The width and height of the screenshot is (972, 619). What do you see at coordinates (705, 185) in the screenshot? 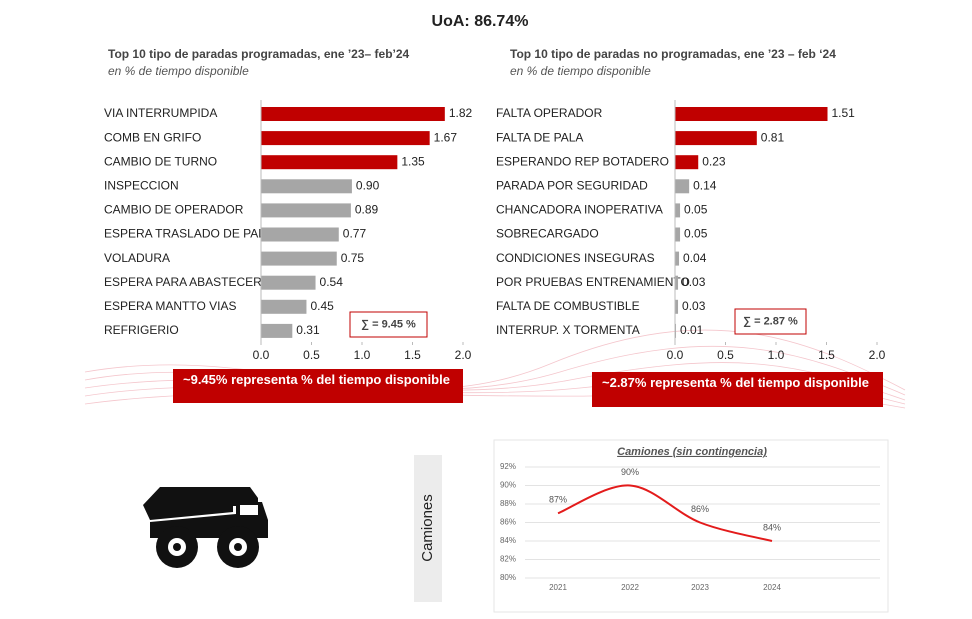
I see `value-label: 0.14` at bounding box center [705, 185].